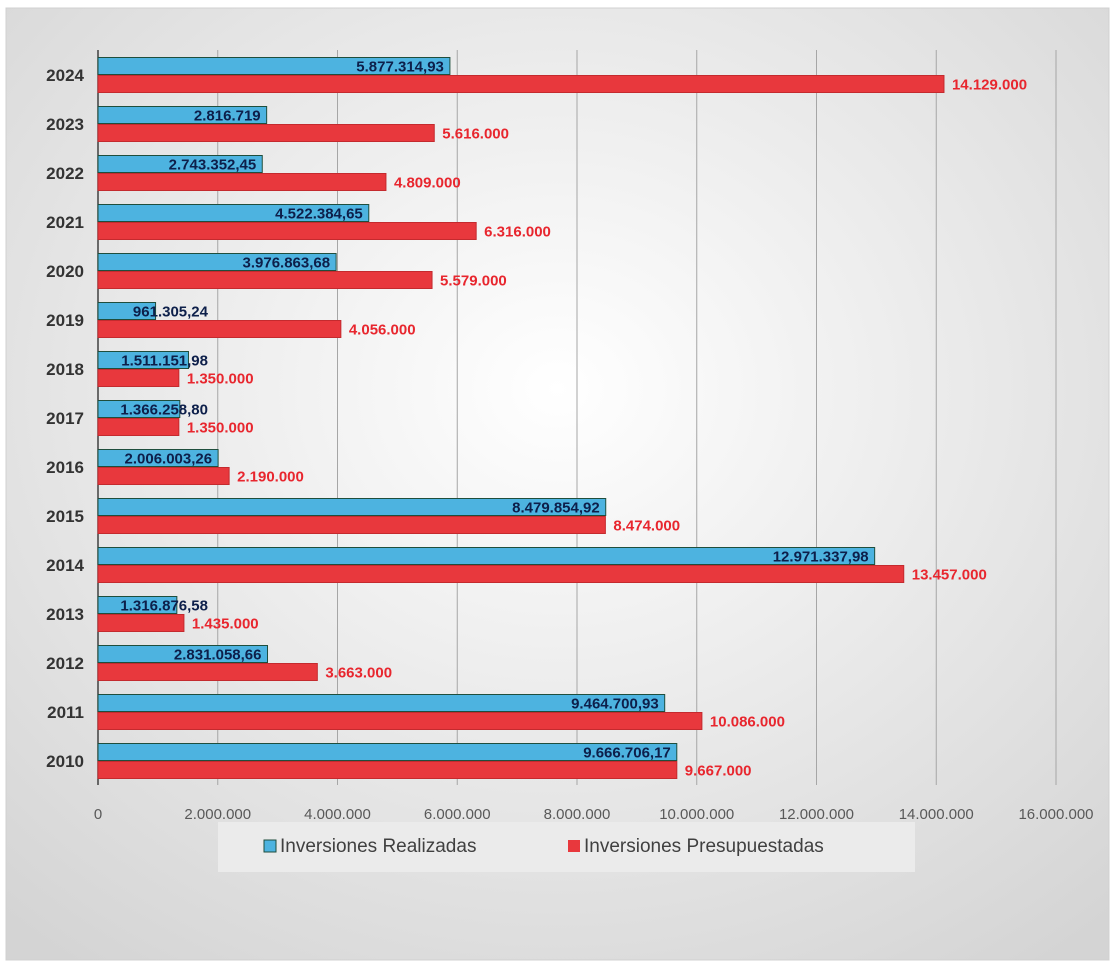  I want to click on data-label: 2.816.719, so click(227, 115).